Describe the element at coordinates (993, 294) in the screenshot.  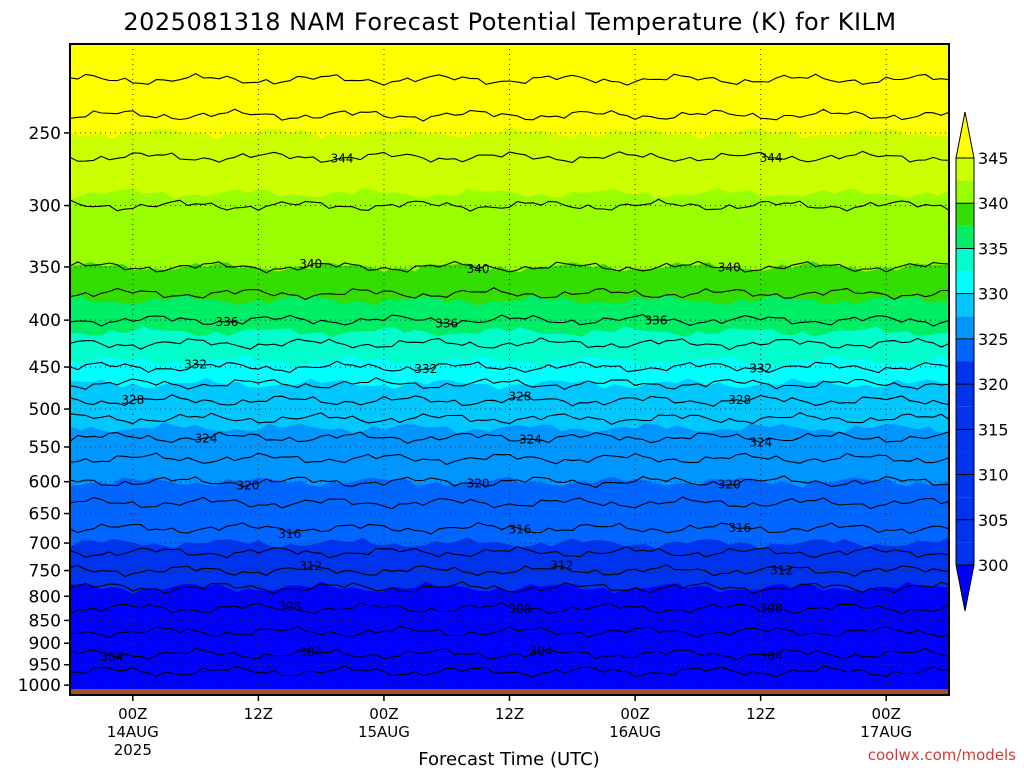
I see `colorbar-tick-label: 330` at that location.